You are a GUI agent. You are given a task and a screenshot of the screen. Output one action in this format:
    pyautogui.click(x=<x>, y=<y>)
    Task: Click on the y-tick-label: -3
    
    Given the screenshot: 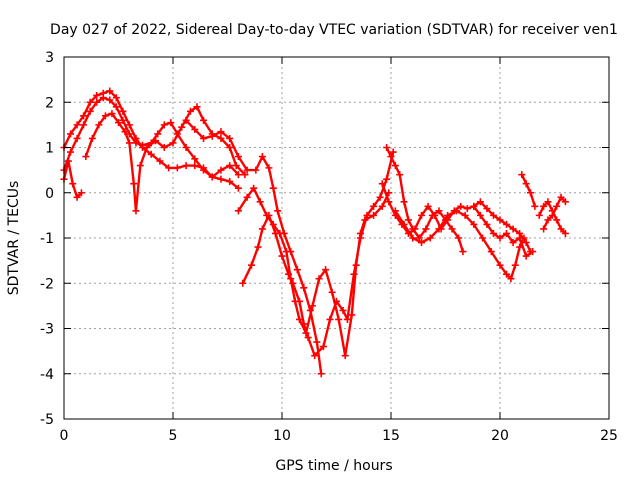 What is the action you would take?
    pyautogui.click(x=47, y=330)
    